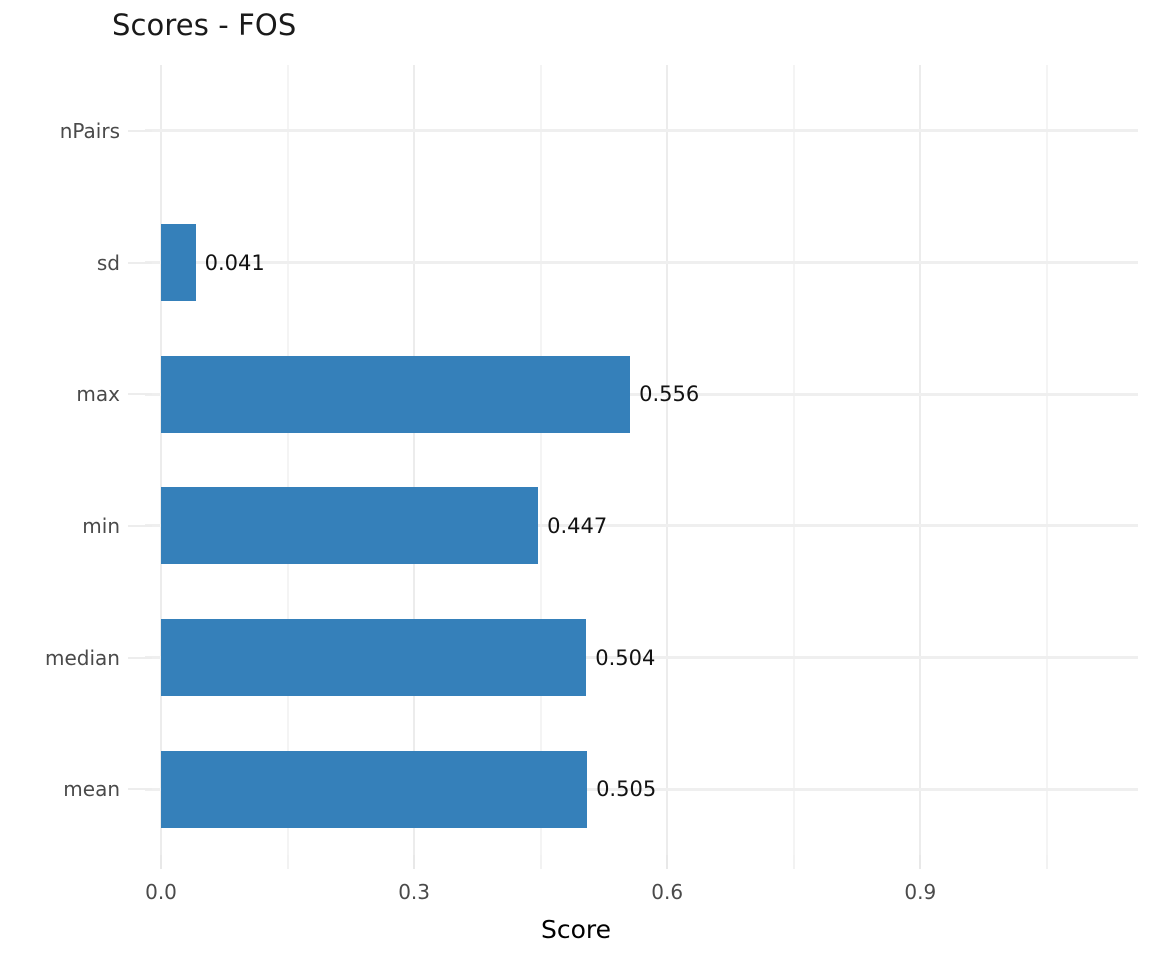 This screenshot has width=1152, height=960. I want to click on y-axis-label-max: max, so click(98, 394).